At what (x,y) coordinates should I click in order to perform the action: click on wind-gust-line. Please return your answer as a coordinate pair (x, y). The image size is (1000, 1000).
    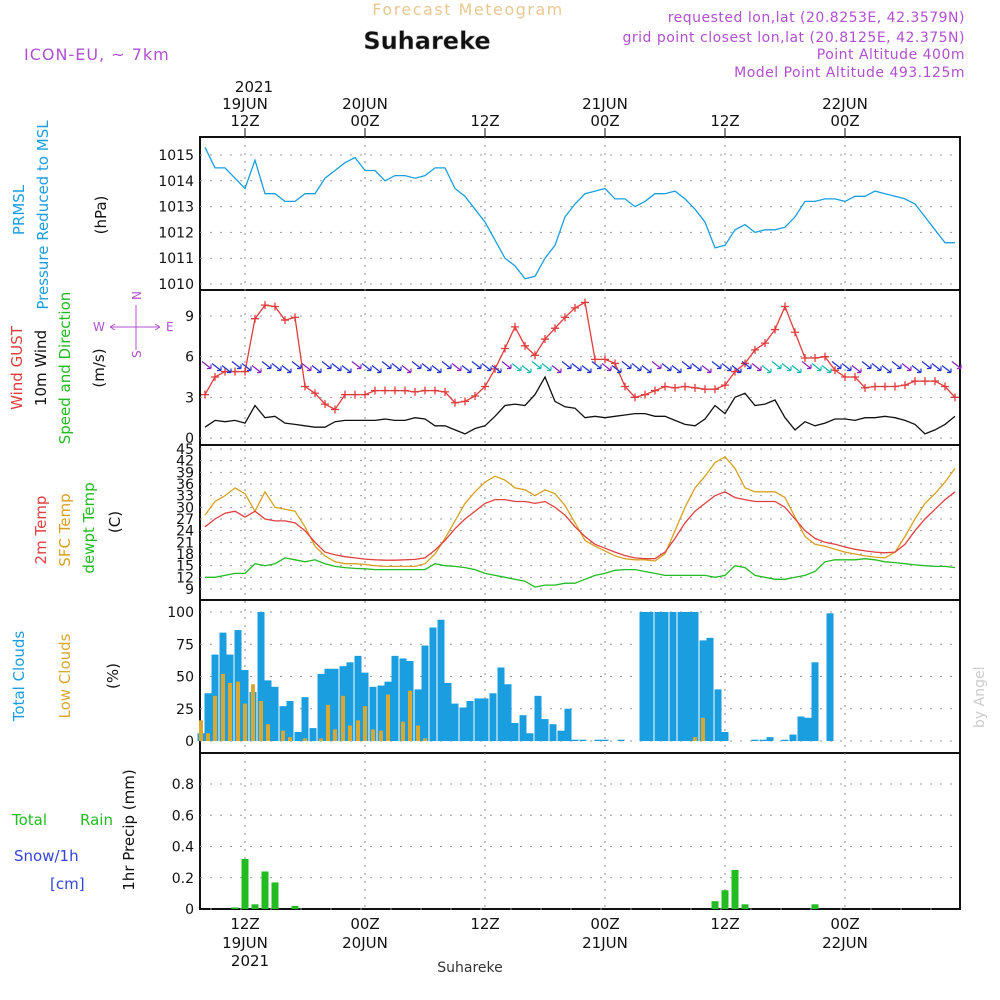
    Looking at the image, I should click on (580, 356).